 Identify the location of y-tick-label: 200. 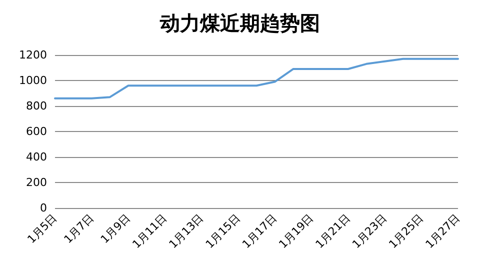
(36, 182).